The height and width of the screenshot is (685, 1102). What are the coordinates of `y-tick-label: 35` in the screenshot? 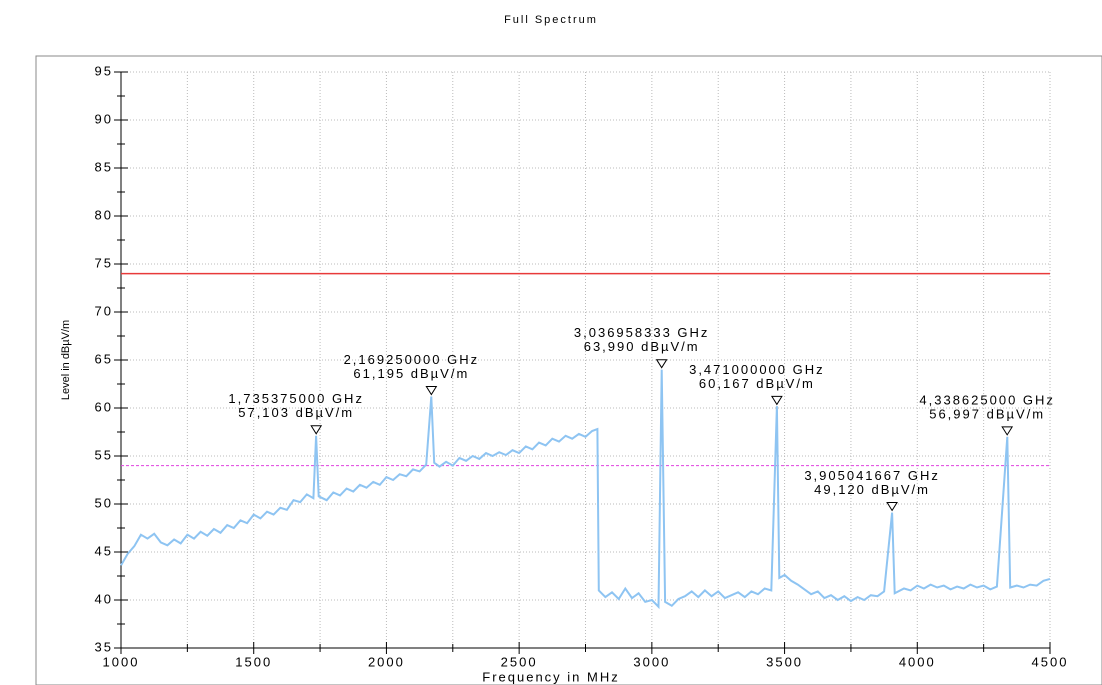 It's located at (104, 646).